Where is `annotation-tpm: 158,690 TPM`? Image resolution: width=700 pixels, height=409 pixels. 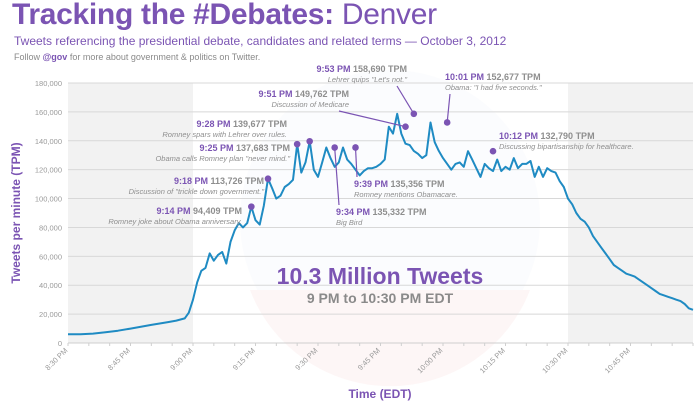
annotation-tpm: 158,690 TPM is located at coordinates (380, 69).